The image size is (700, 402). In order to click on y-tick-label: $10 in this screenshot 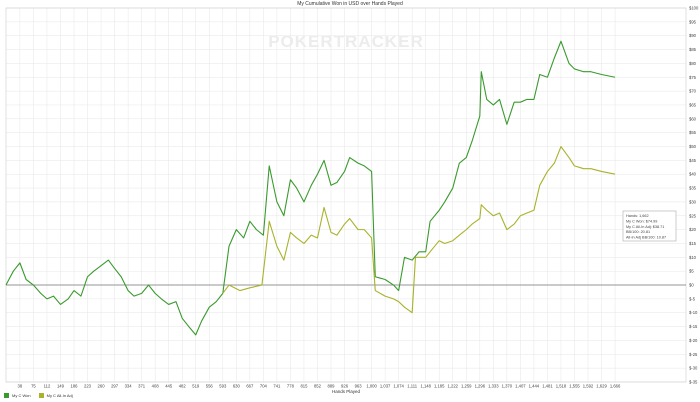, I will do `click(693, 257)`.